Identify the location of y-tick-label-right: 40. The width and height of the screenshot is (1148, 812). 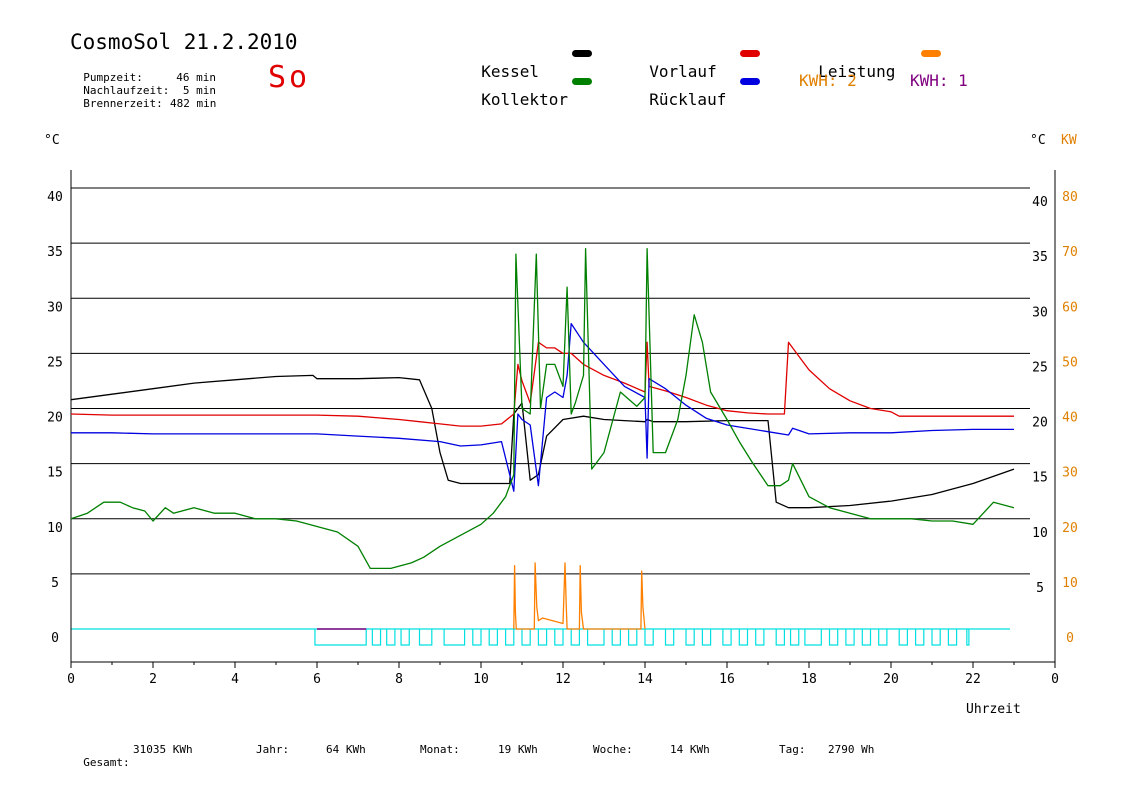
(1040, 202).